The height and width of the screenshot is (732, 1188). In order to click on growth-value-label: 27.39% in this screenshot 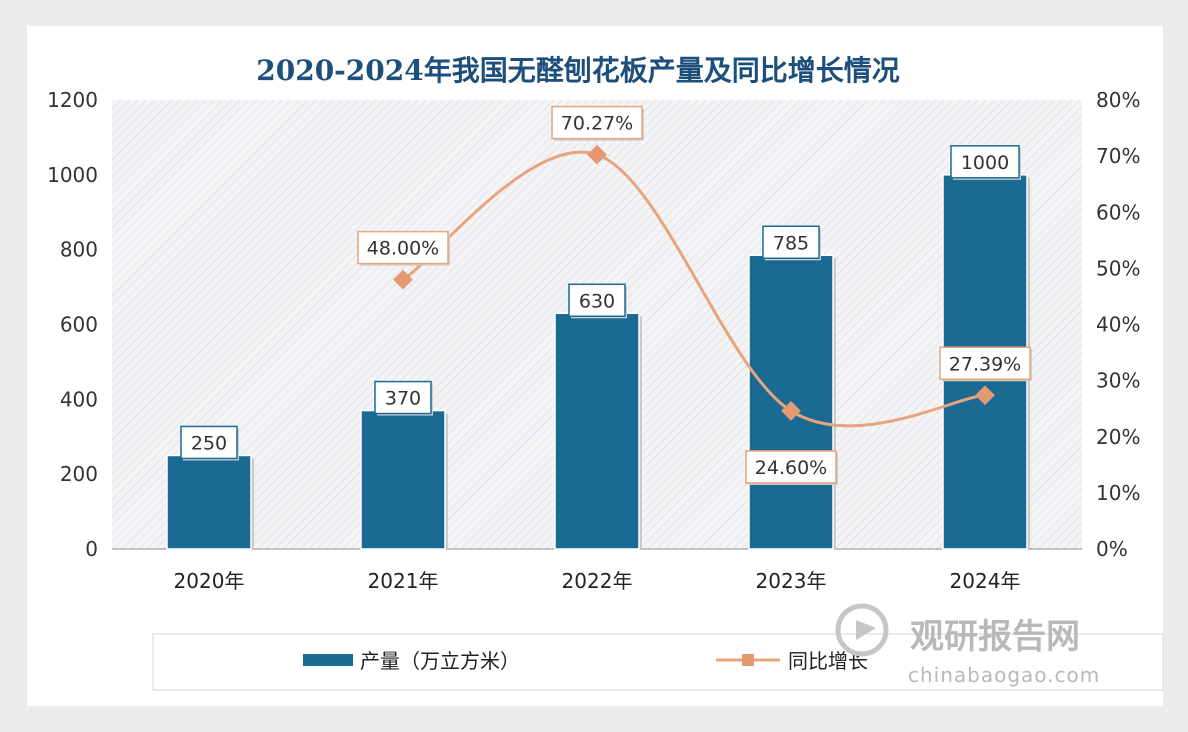, I will do `click(985, 364)`.